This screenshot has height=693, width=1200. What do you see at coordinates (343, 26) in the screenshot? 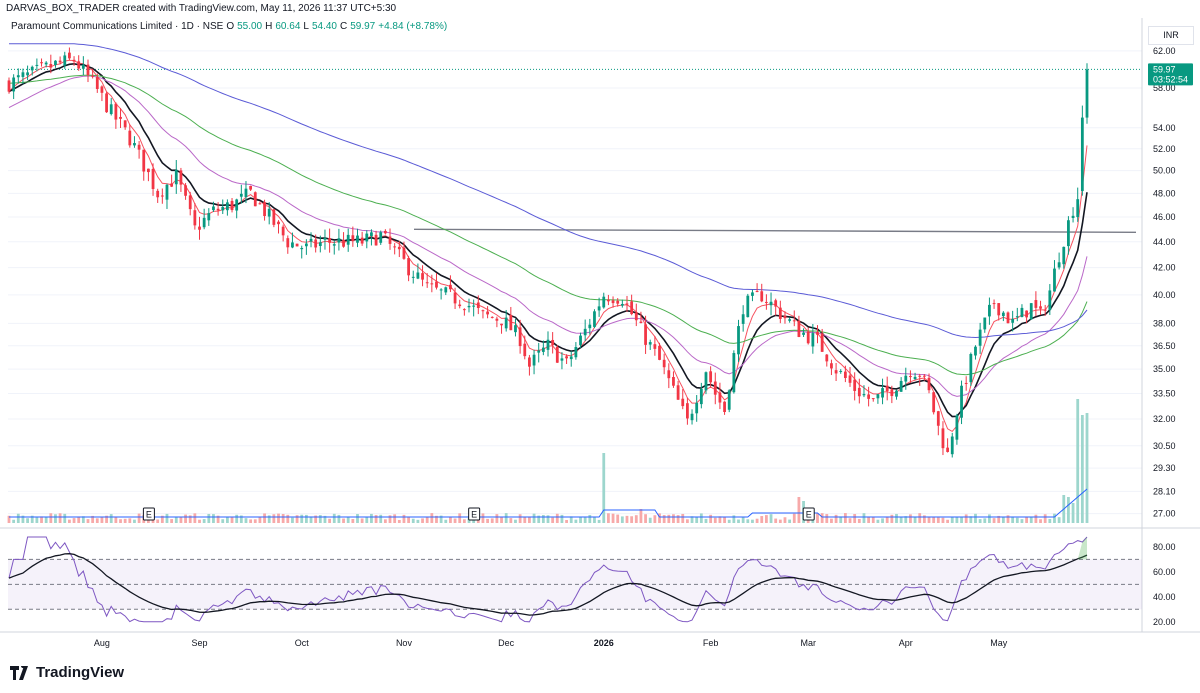
I see `close-label: C` at bounding box center [343, 26].